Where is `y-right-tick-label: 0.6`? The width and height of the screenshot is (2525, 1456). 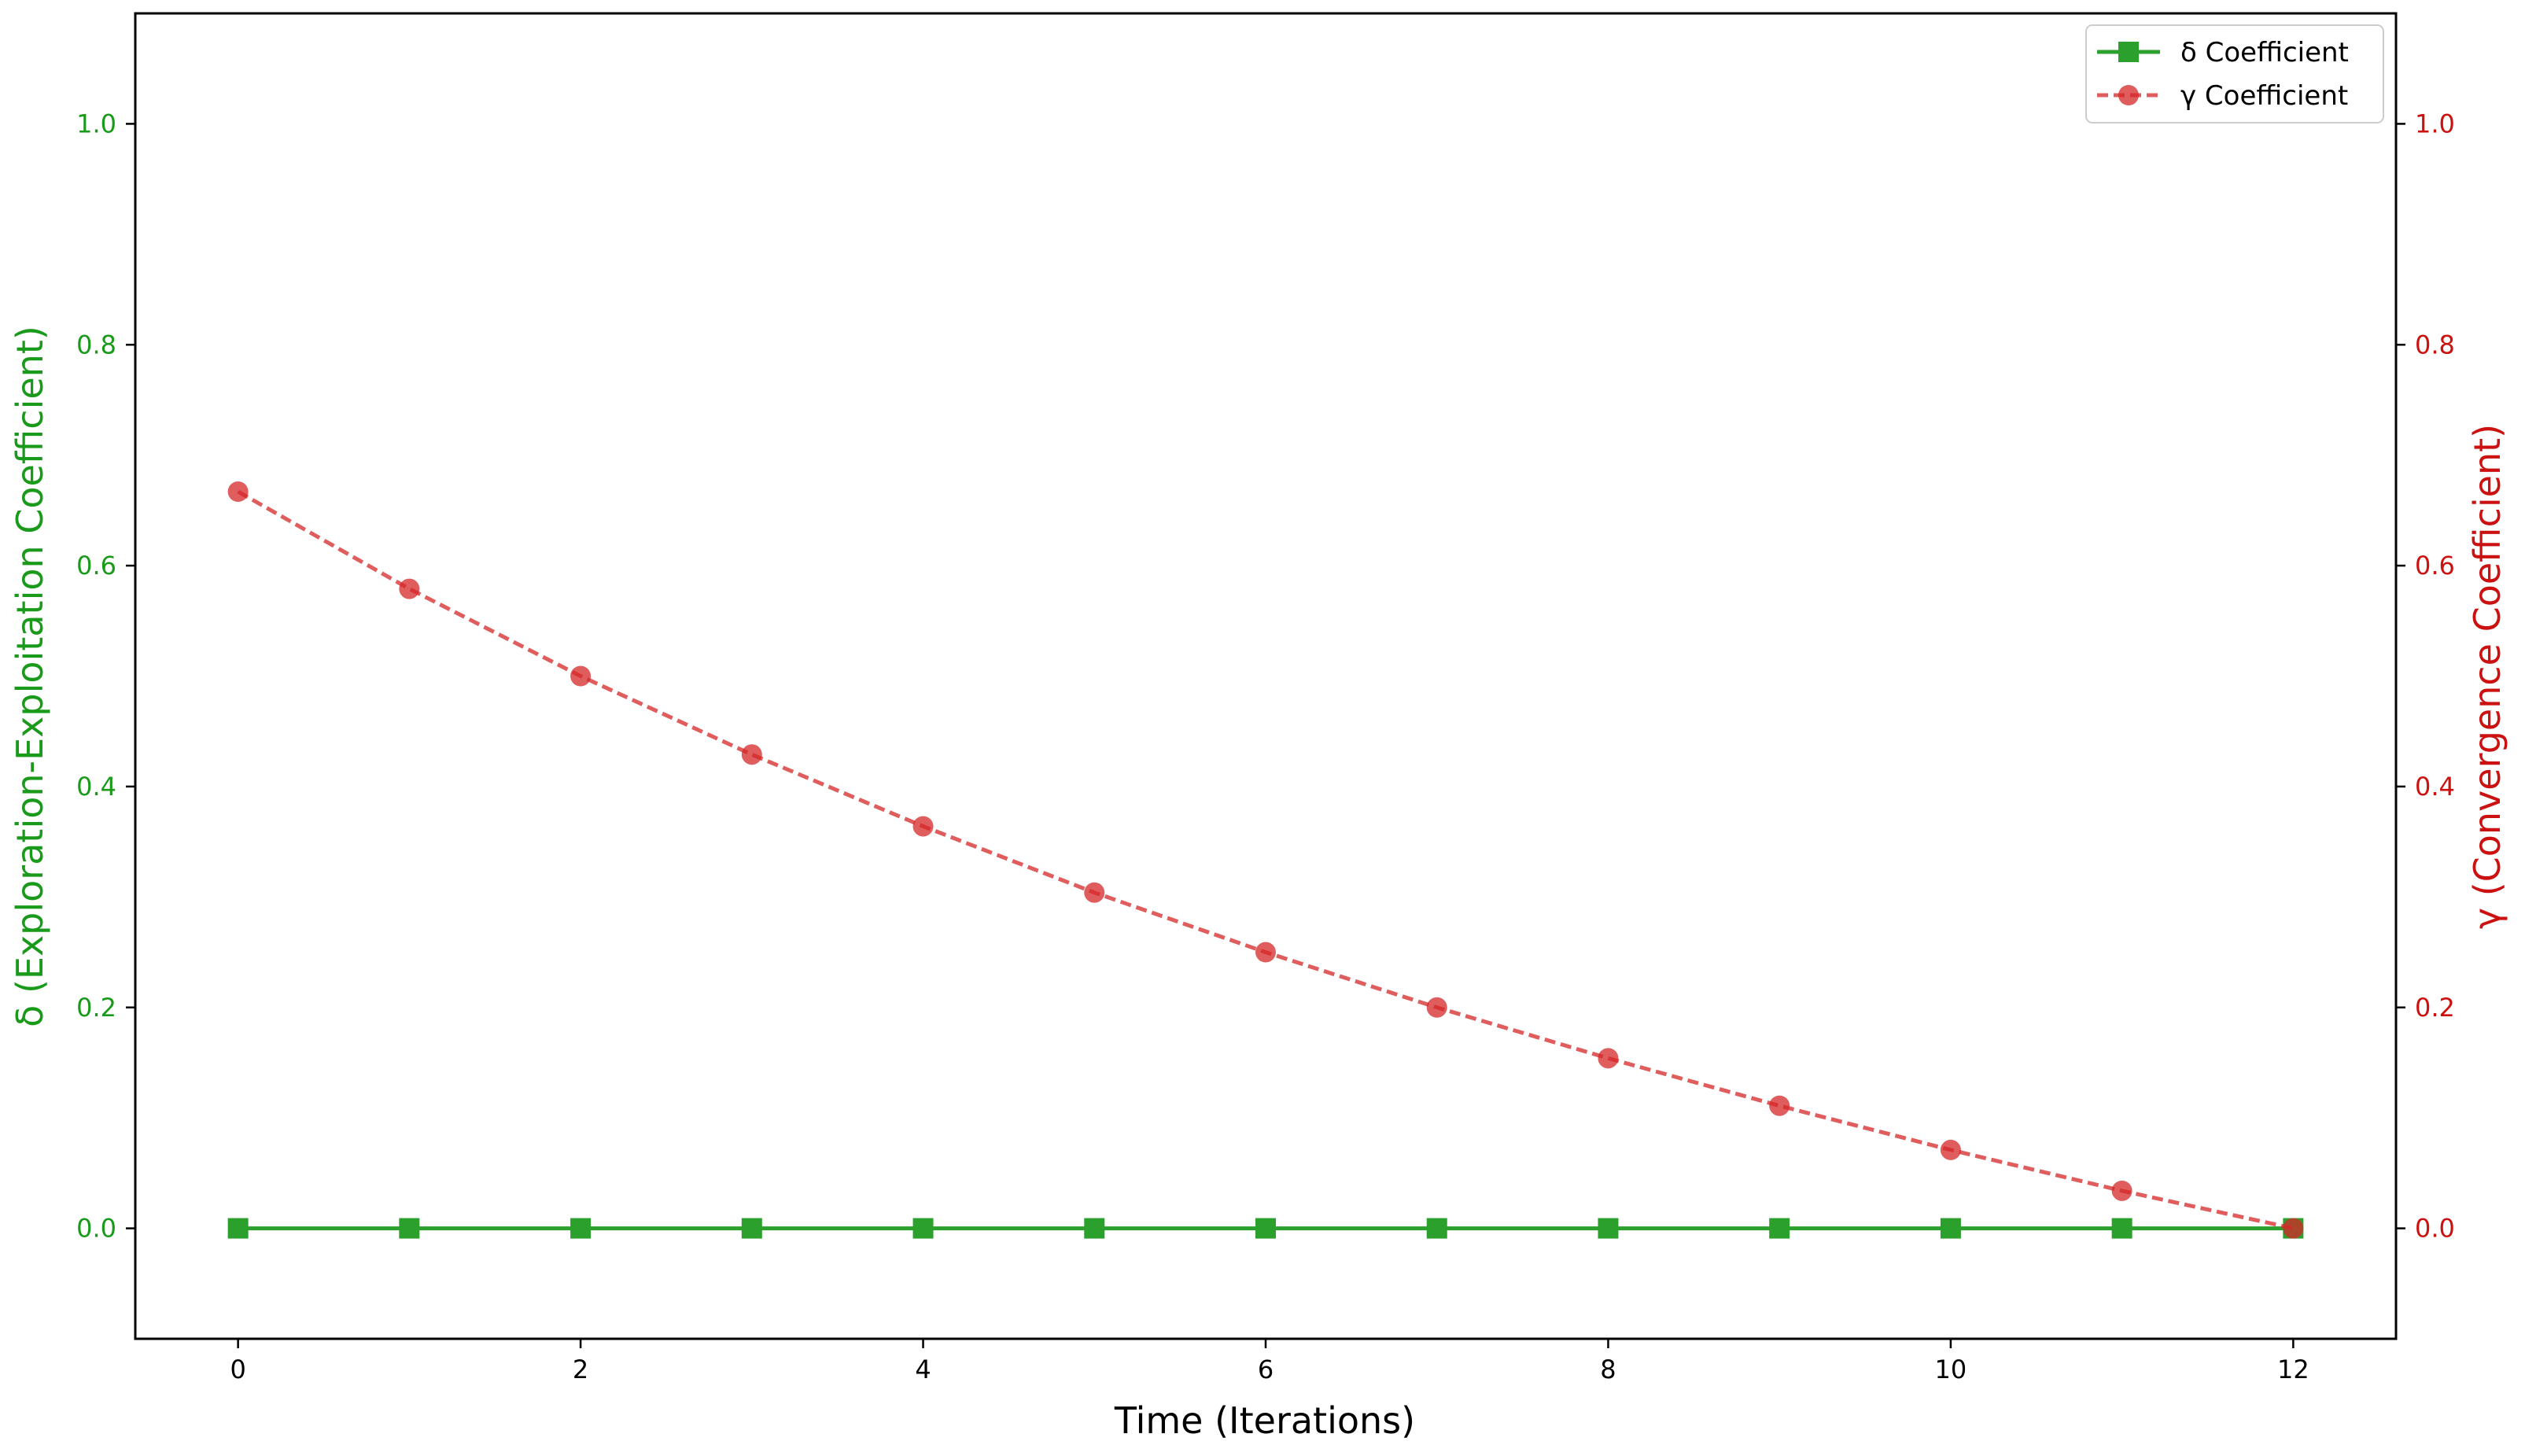 y-right-tick-label: 0.6 is located at coordinates (2435, 566).